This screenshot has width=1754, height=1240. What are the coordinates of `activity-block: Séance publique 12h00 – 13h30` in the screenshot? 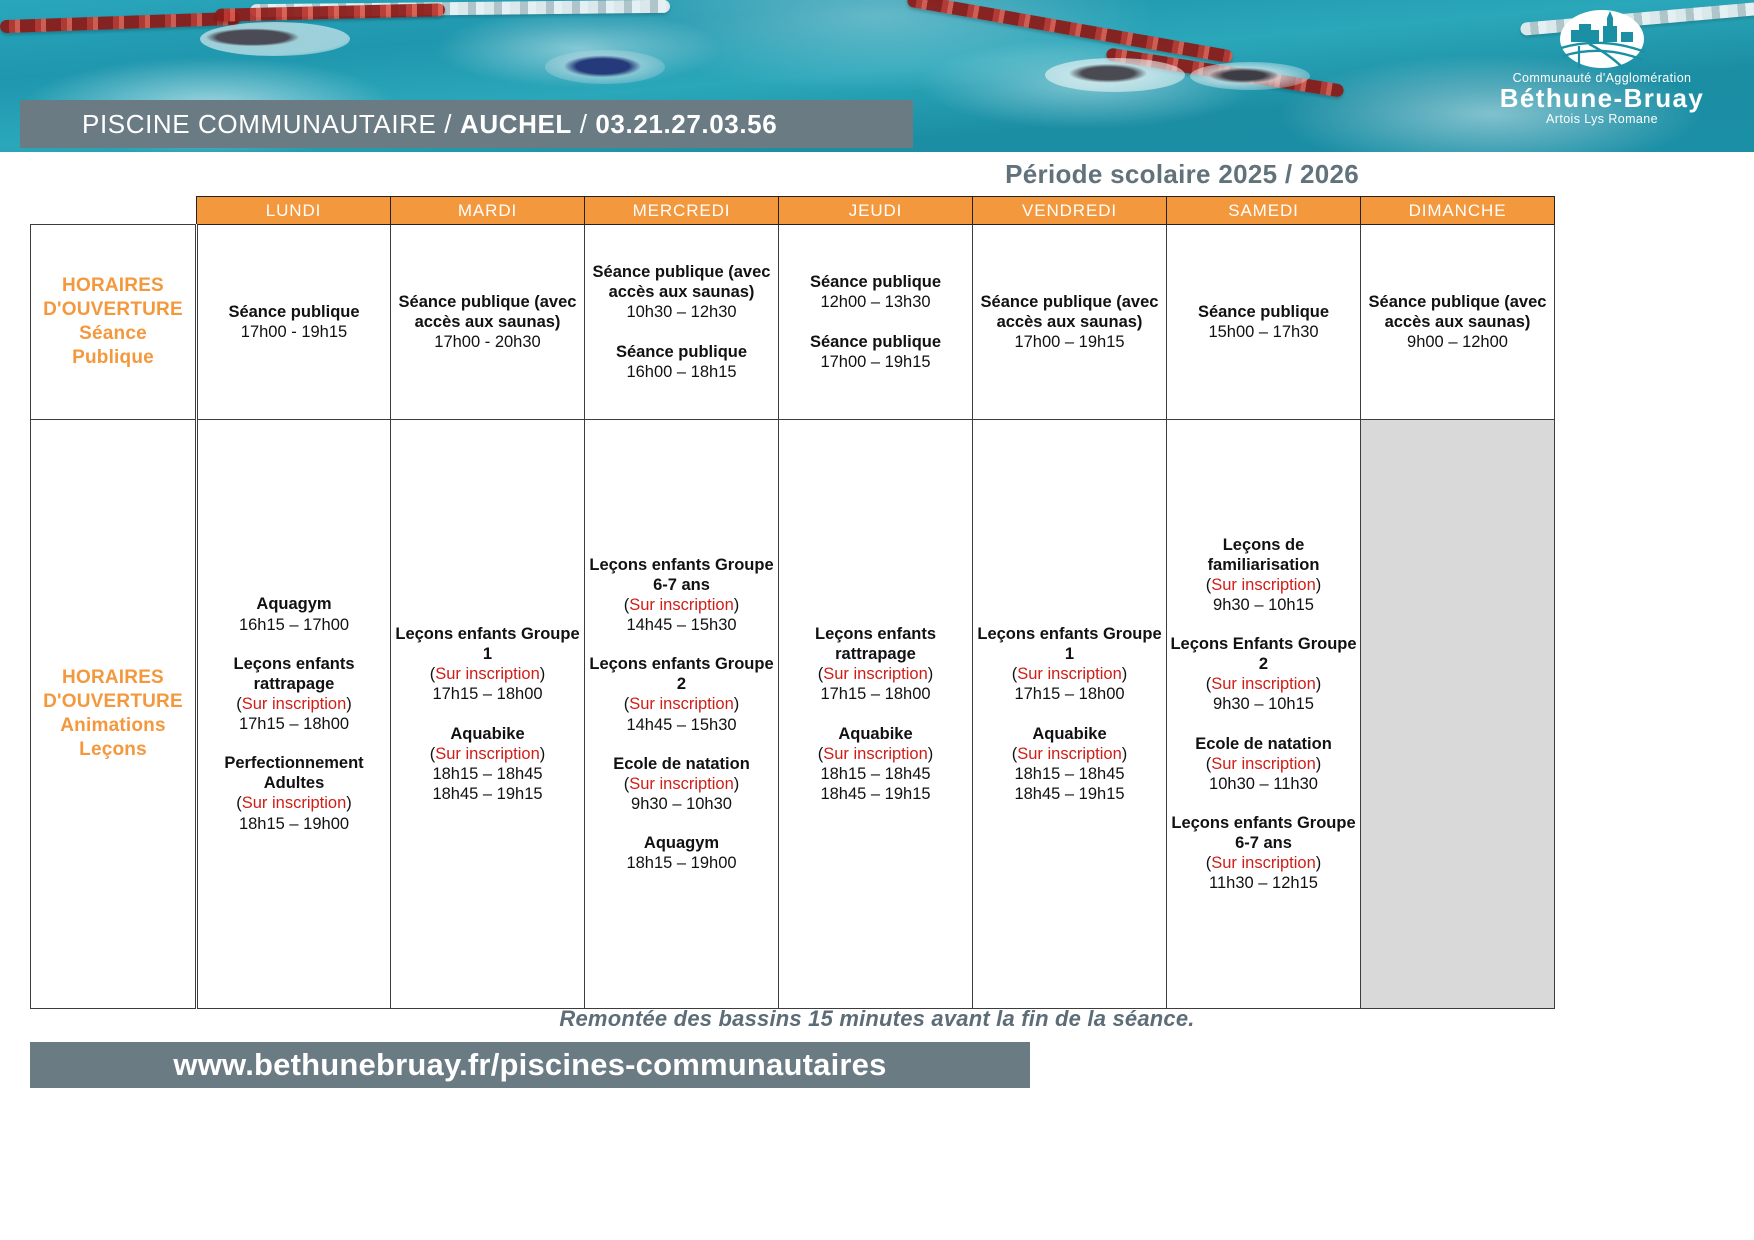 It's located at (875, 292).